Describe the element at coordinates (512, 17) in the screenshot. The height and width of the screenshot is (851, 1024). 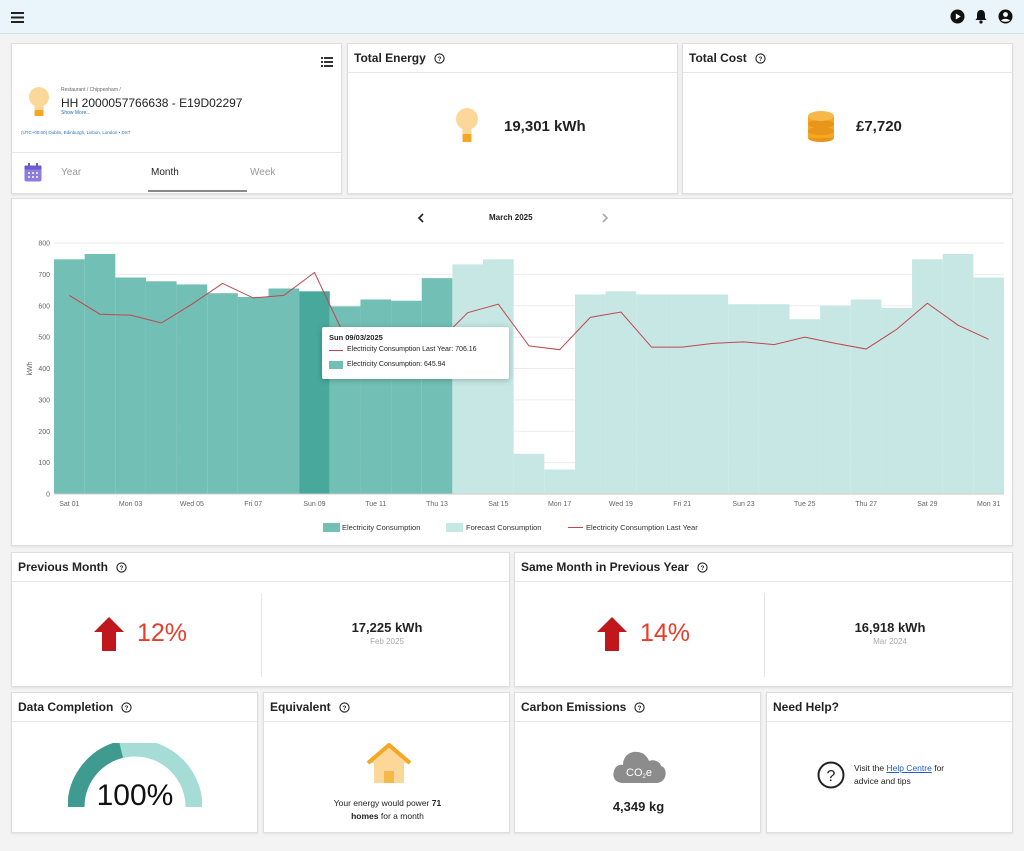
I see `top-bar` at that location.